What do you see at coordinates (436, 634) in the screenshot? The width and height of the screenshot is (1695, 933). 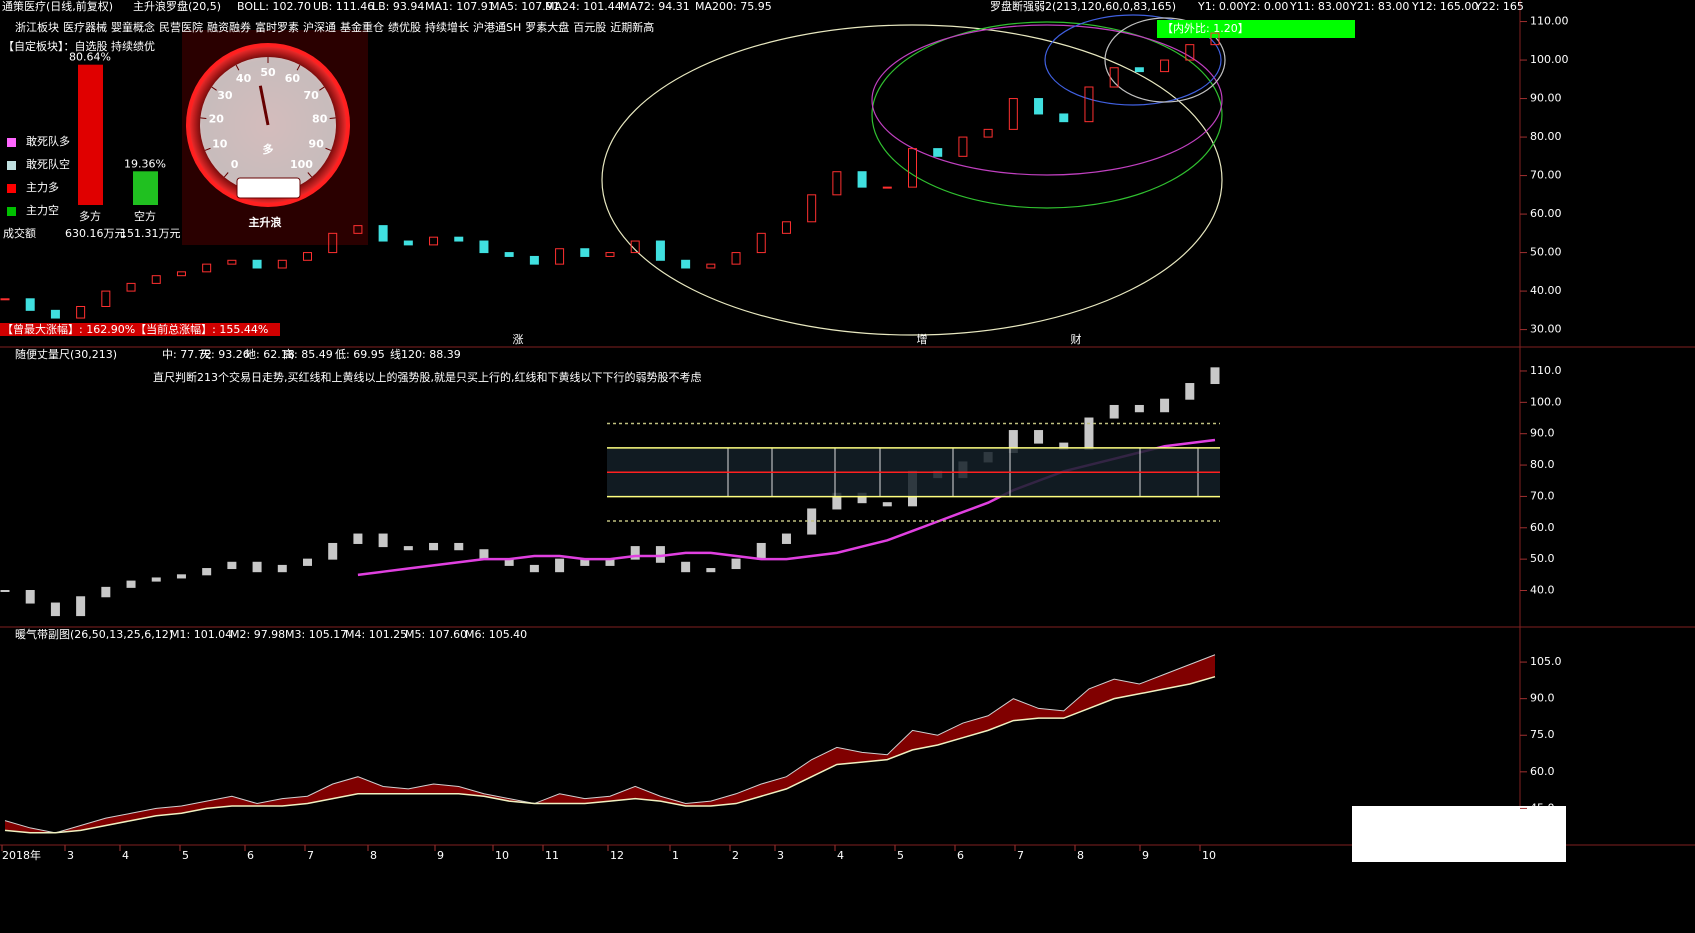 I see `label: M5: 107.60` at bounding box center [436, 634].